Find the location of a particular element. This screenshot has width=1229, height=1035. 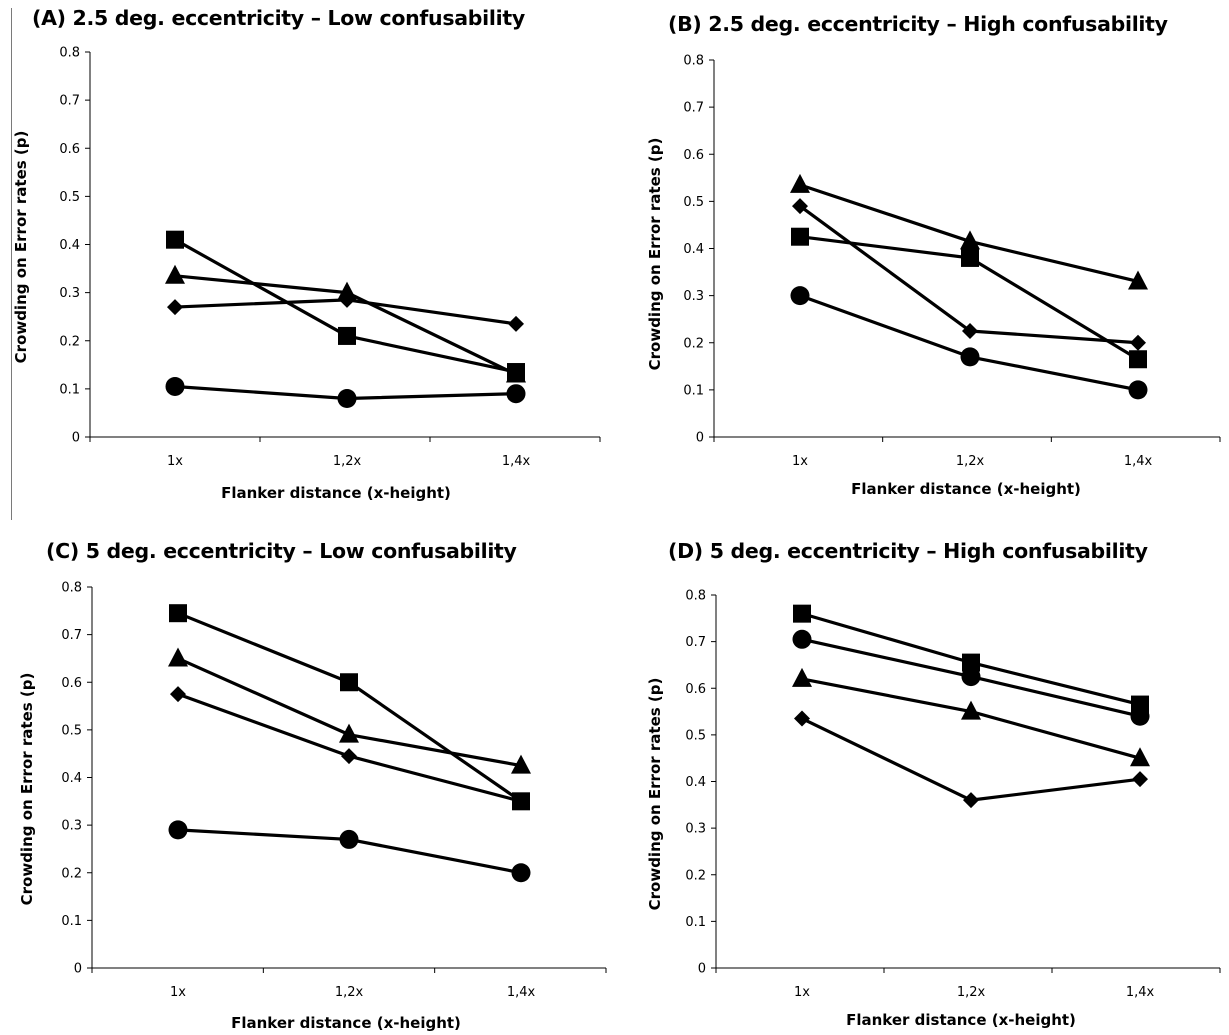

y-tick-label-d: 0.1 is located at coordinates (695, 922).